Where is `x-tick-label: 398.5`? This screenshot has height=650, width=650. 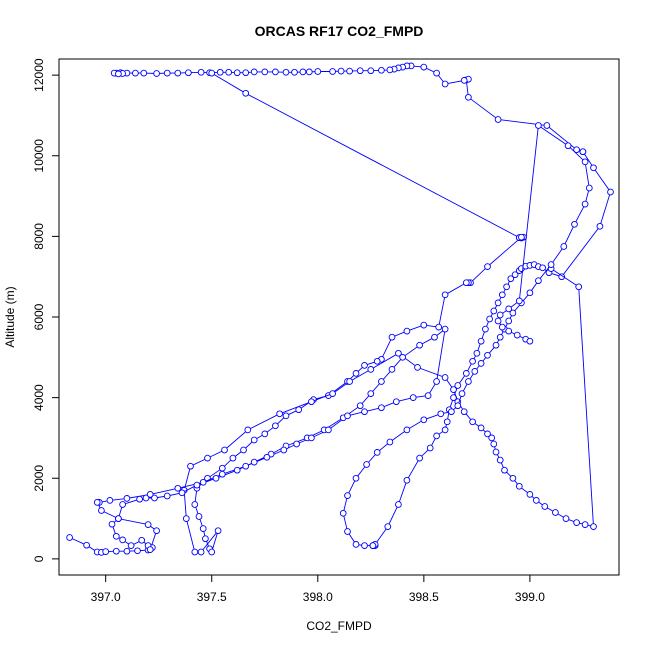 x-tick-label: 398.5 is located at coordinates (424, 597).